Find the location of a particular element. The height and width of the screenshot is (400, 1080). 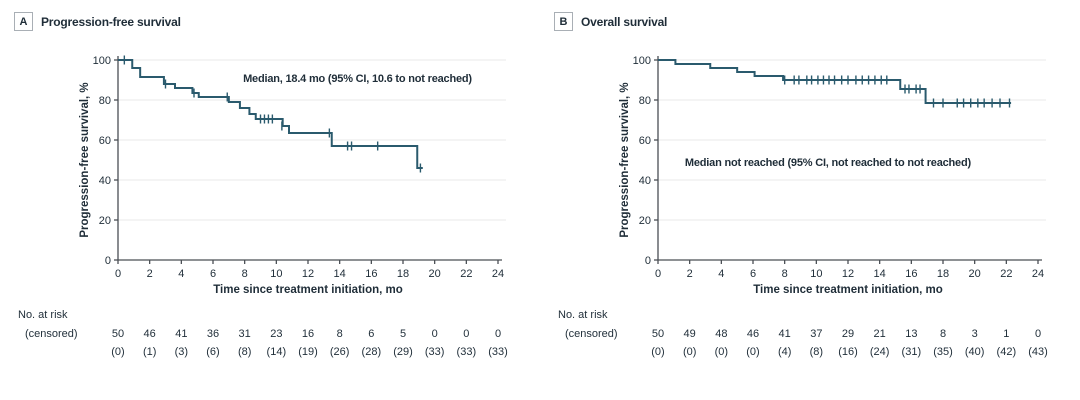

svg-text: (43) is located at coordinates (1038, 352).